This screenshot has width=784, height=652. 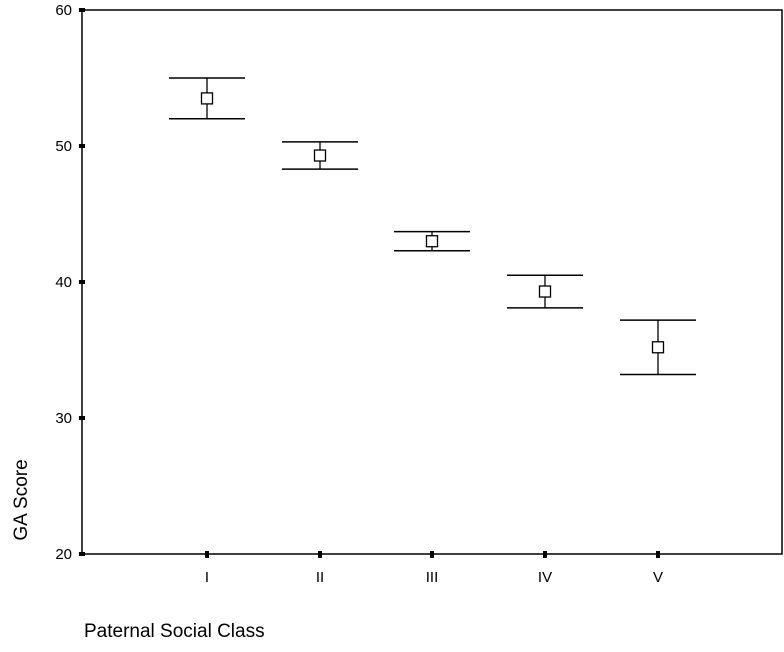 What do you see at coordinates (63, 282) in the screenshot?
I see `y-tick-label: 40` at bounding box center [63, 282].